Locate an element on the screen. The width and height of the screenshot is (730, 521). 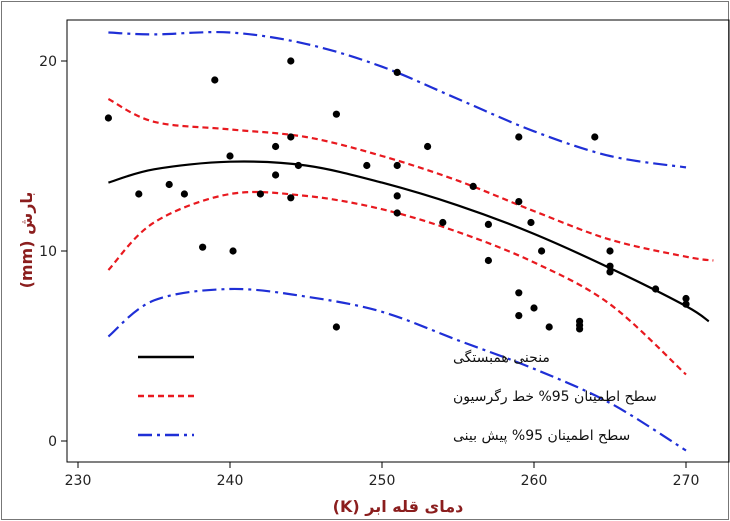
x-tick-label: 240 is located at coordinates (230, 481).